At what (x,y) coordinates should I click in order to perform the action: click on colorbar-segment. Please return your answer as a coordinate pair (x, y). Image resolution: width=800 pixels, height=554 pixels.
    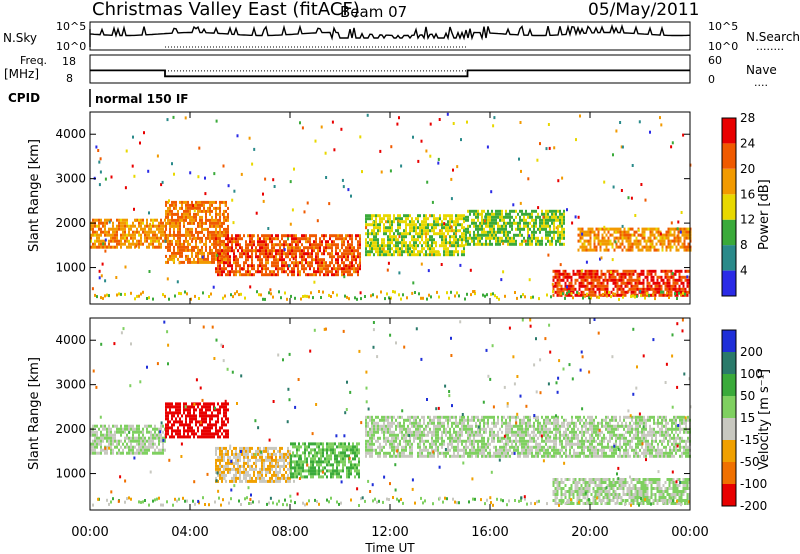
    Looking at the image, I should click on (729, 156).